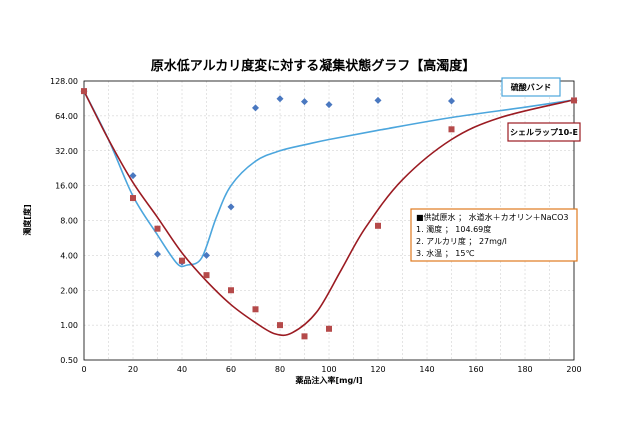 Image resolution: width=627 pixels, height=443 pixels. I want to click on x-tick-label: 120, so click(377, 369).